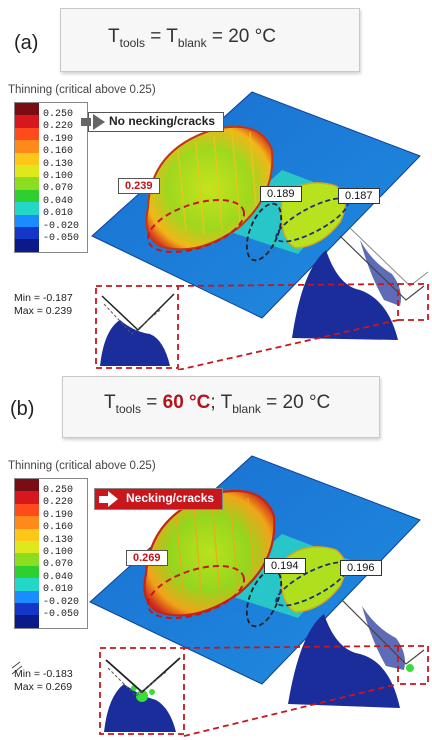  Describe the element at coordinates (58, 590) in the screenshot. I see `legend-value: 0.010` at that location.